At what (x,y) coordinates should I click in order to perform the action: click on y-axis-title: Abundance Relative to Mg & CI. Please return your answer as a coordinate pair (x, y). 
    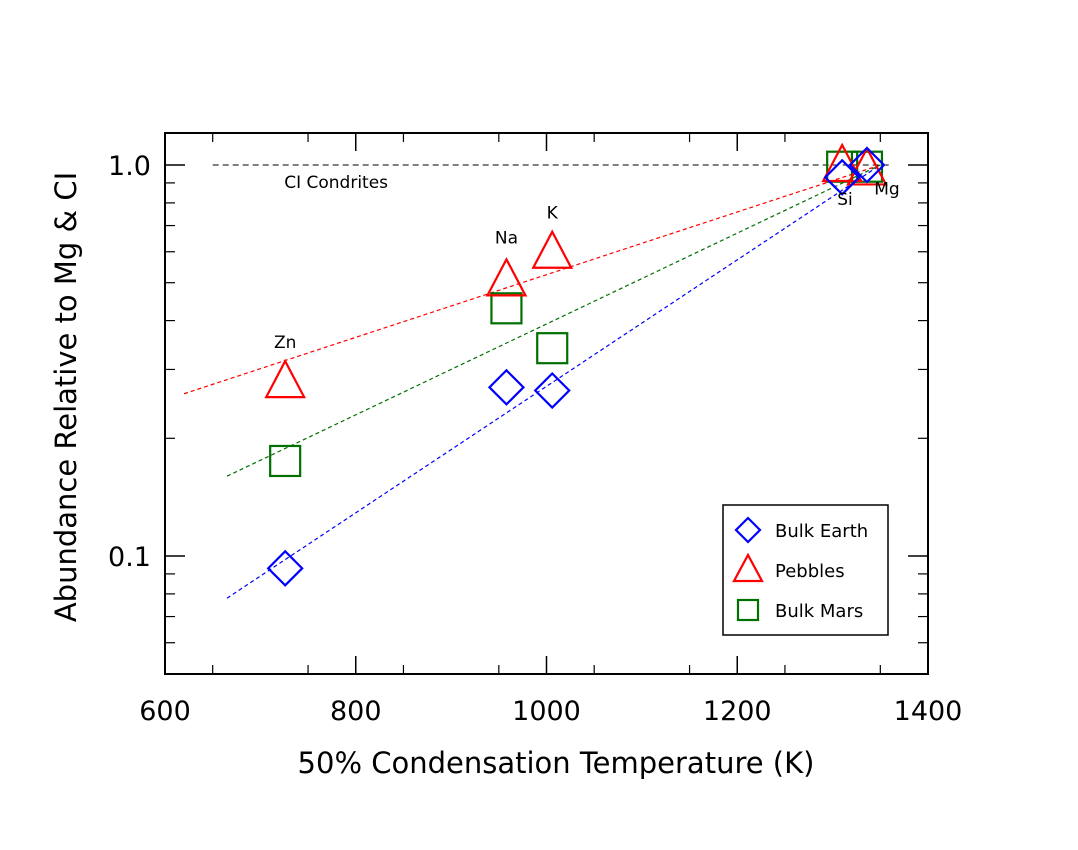
    Looking at the image, I should click on (66, 397).